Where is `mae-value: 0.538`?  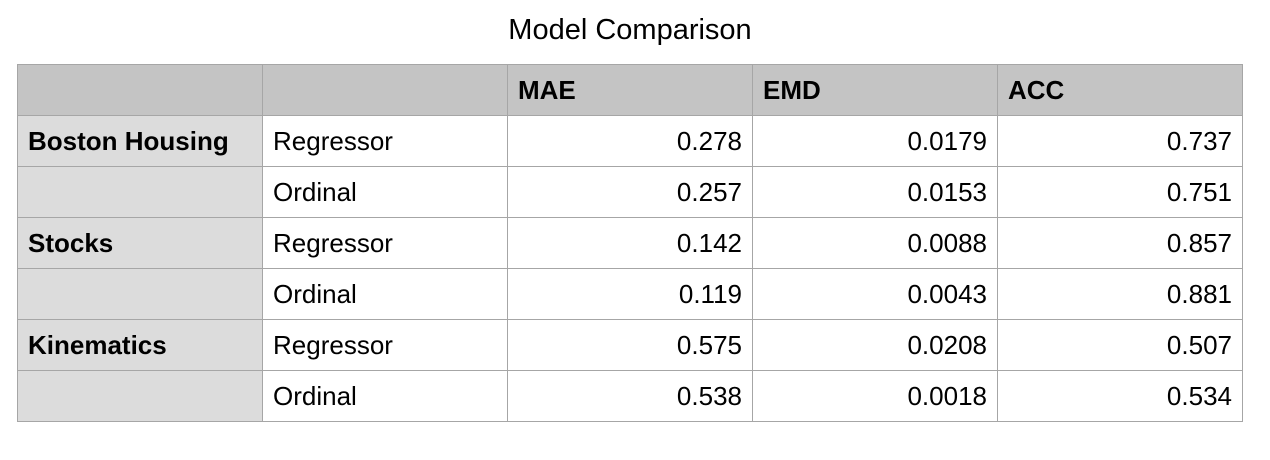
mae-value: 0.538 is located at coordinates (630, 396).